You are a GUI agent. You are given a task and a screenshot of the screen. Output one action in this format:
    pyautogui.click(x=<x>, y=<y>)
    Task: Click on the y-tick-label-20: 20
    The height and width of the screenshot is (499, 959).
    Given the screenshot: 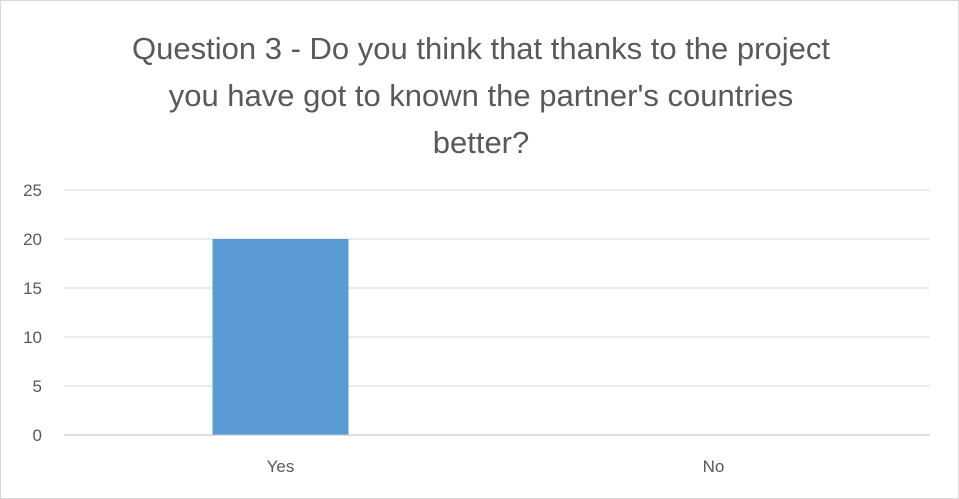 What is the action you would take?
    pyautogui.click(x=32, y=239)
    